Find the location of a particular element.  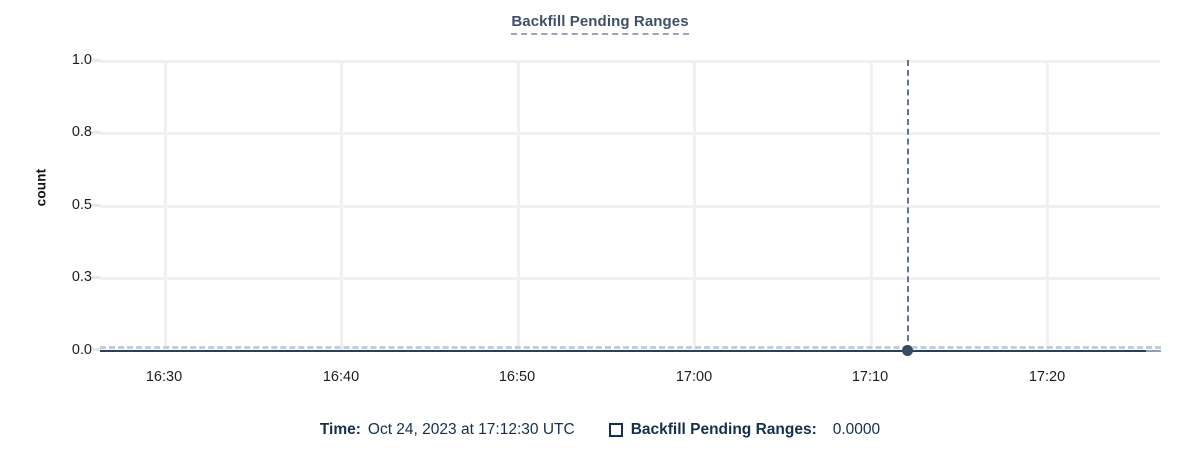

crosshair-vertical-line is located at coordinates (908, 205).